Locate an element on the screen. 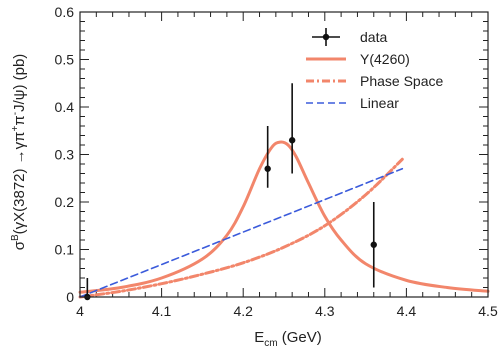 The image size is (499, 354). legend-label: Phase Space is located at coordinates (401, 81).